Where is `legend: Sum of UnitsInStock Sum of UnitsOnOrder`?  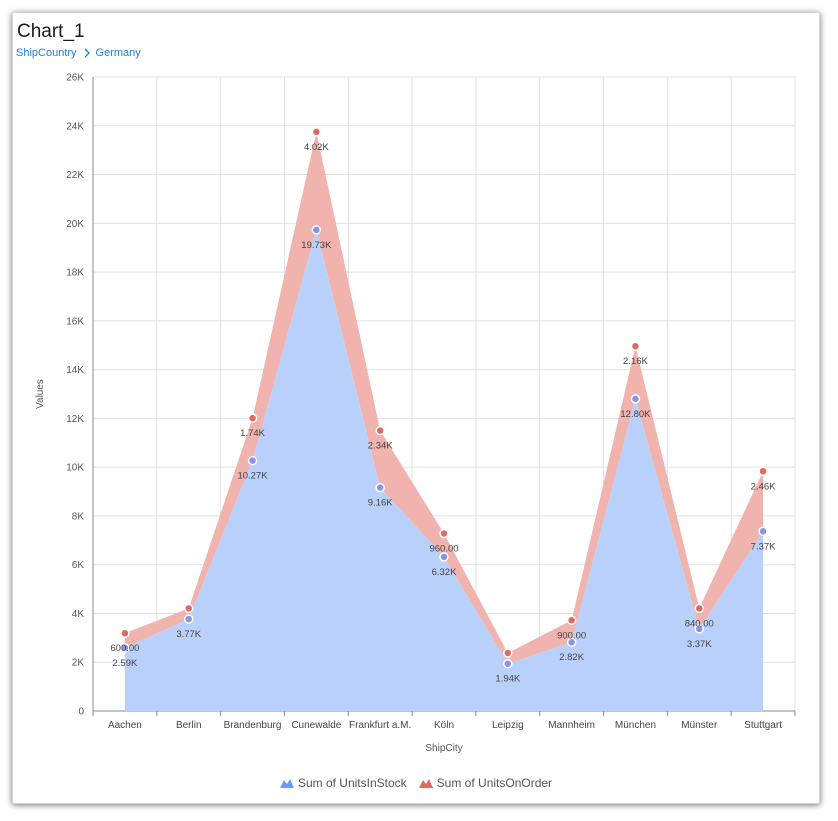
legend: Sum of UnitsInStock Sum of UnitsOnOrder is located at coordinates (416, 783).